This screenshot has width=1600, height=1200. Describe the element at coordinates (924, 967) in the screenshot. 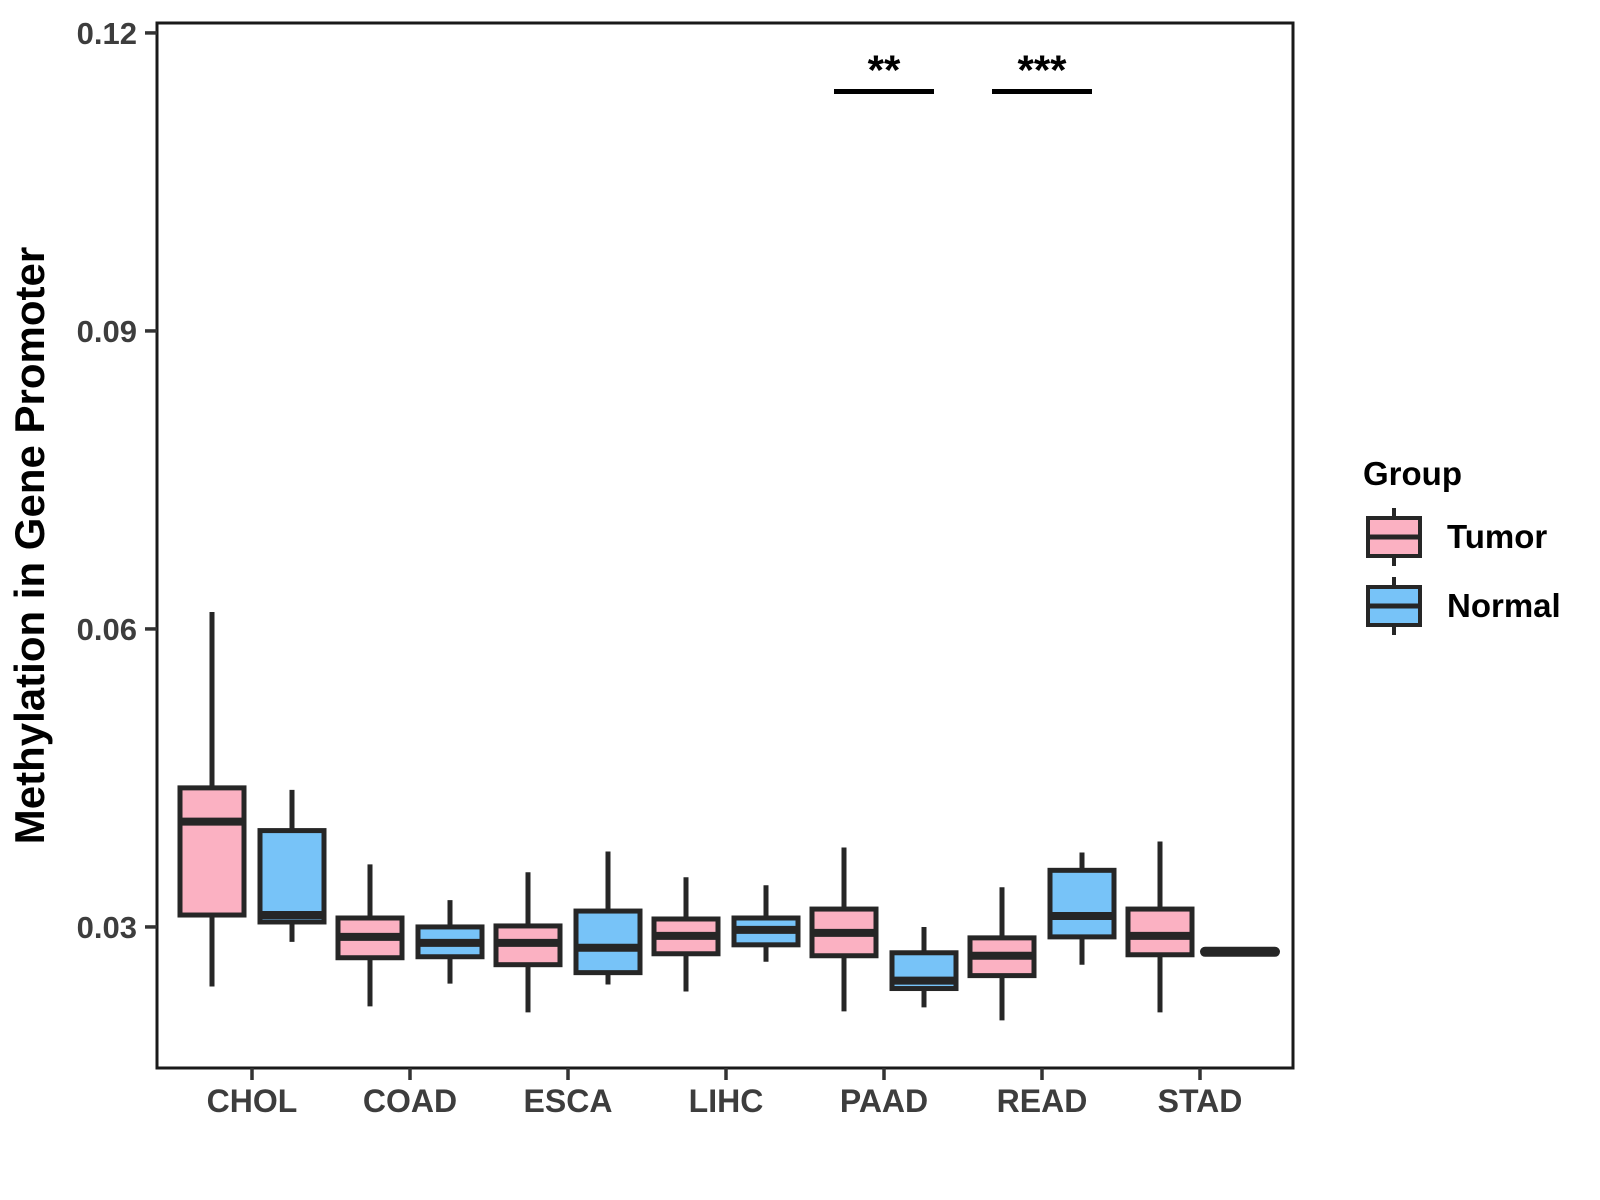

I see `box-paad-normal` at that location.